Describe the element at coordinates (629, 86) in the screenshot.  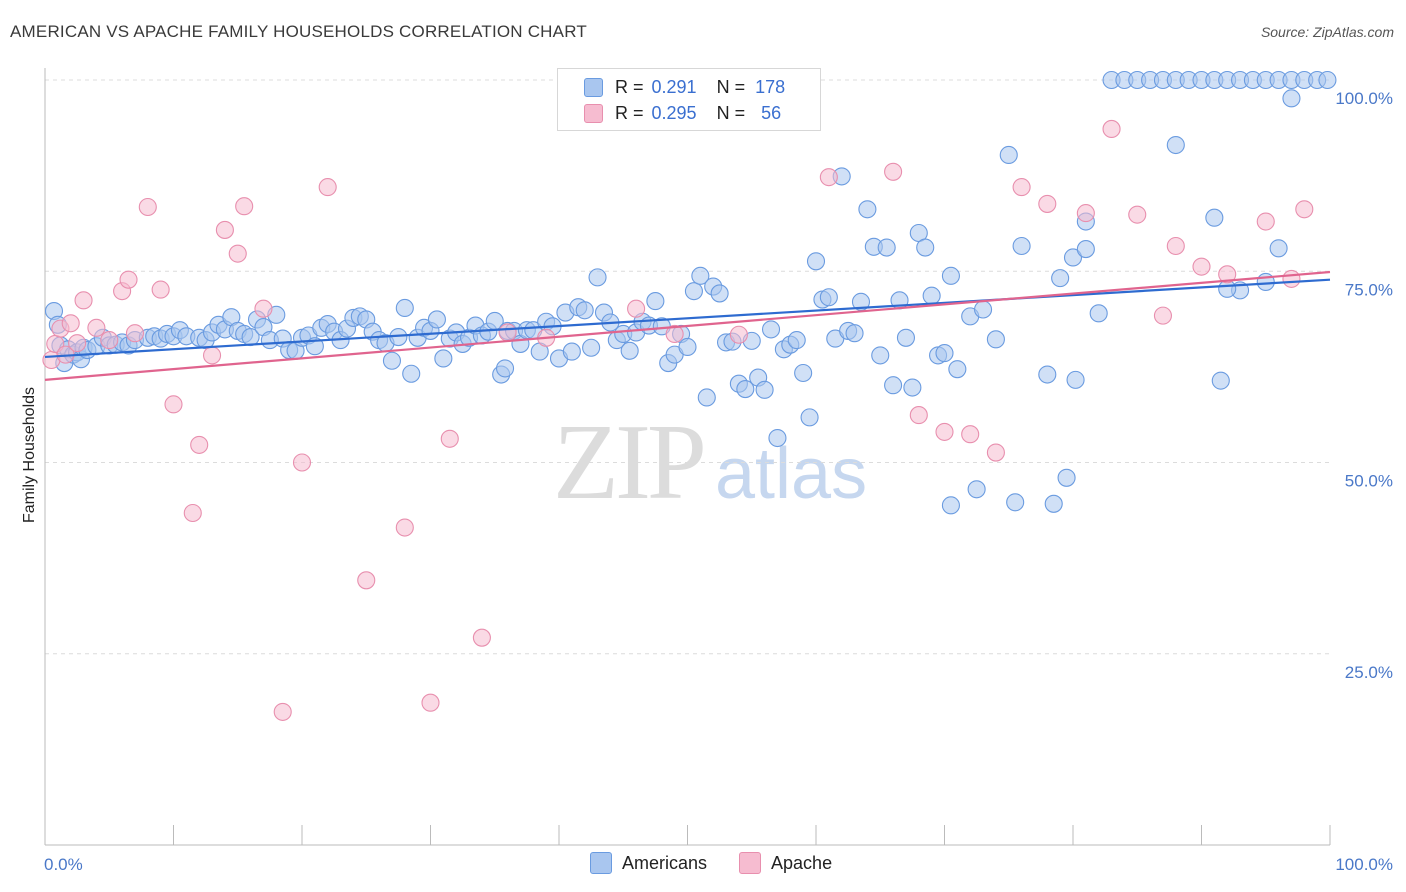
I see `legend-r-label: R =` at that location.